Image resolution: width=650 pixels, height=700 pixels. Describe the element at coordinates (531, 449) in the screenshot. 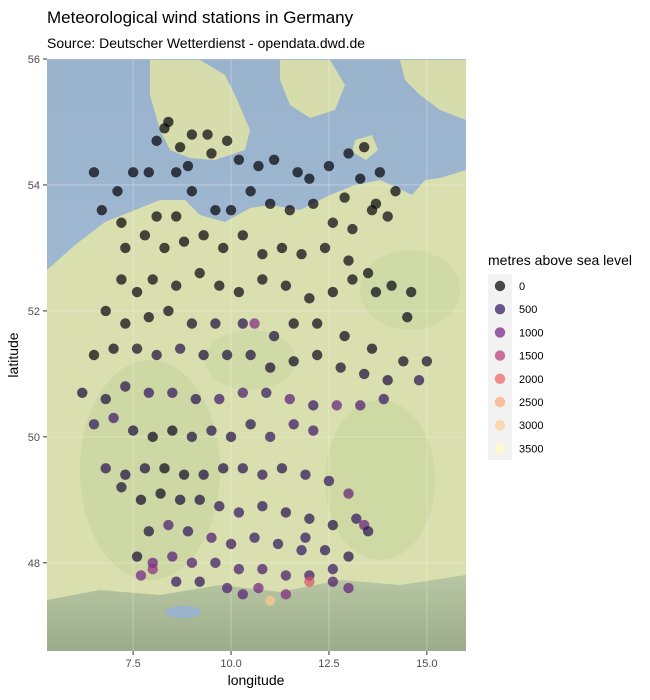

I see `legend-label: 3500` at that location.